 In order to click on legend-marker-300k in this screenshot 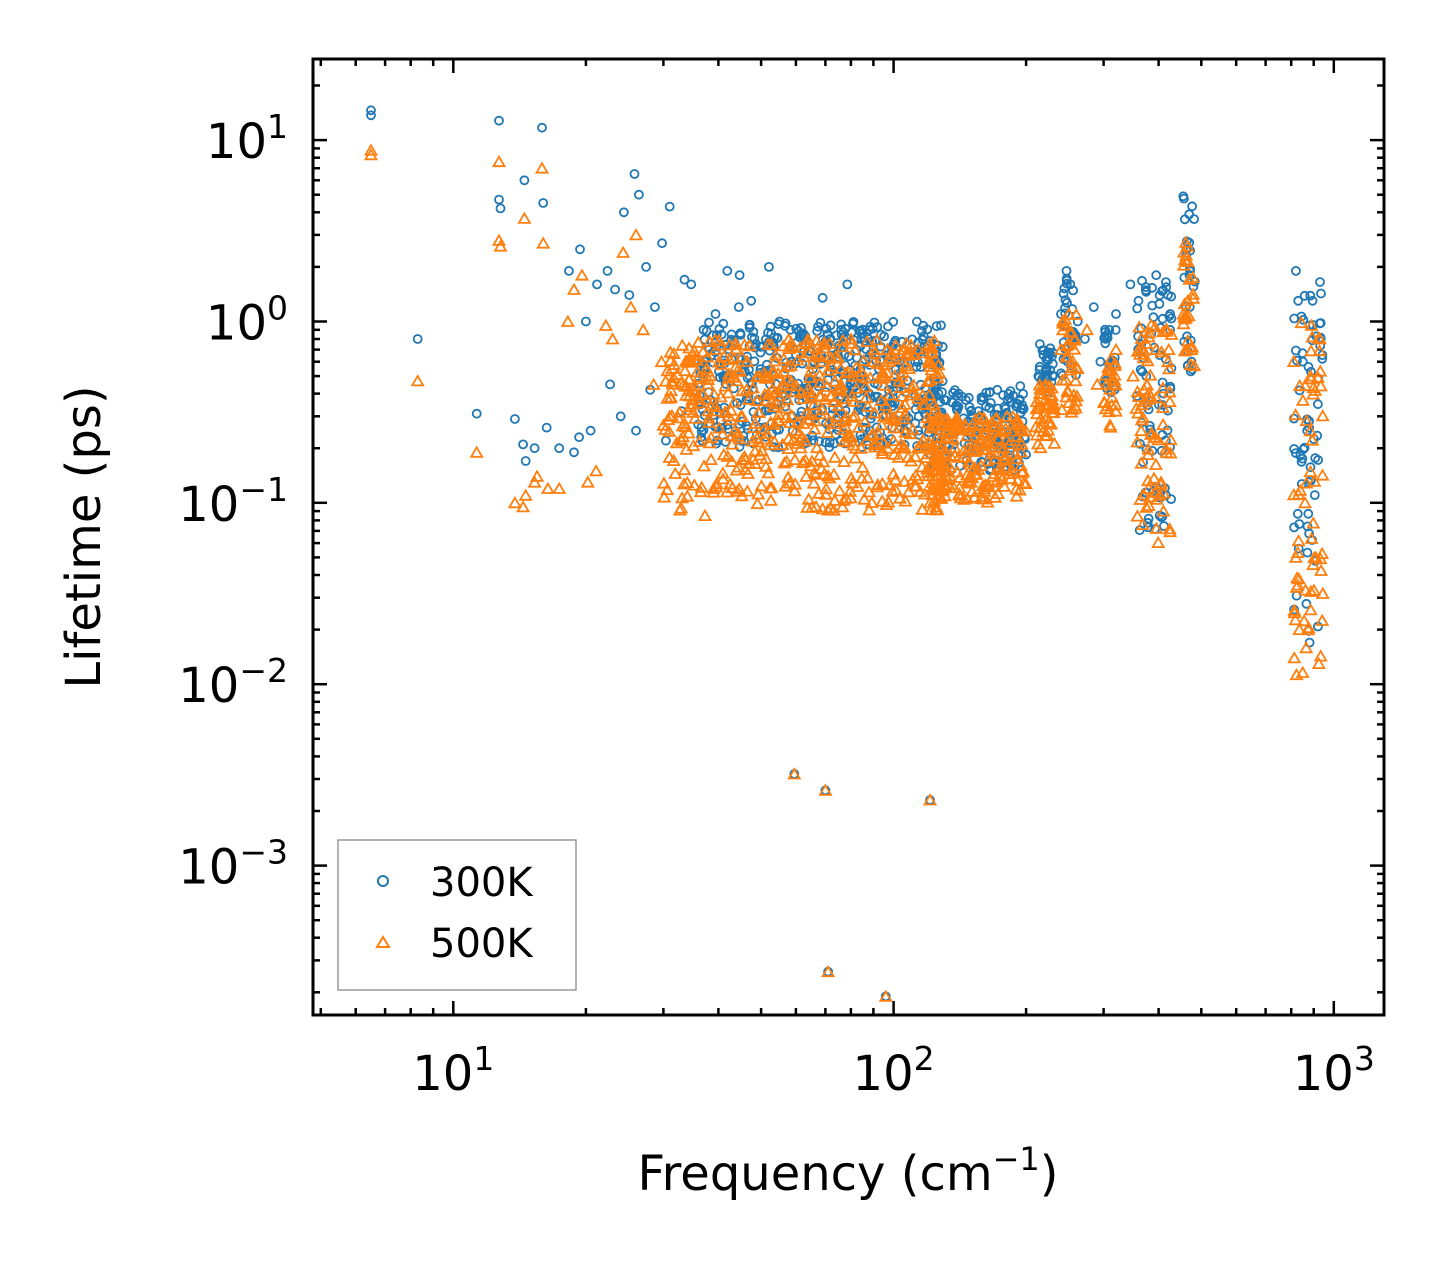, I will do `click(383, 881)`.